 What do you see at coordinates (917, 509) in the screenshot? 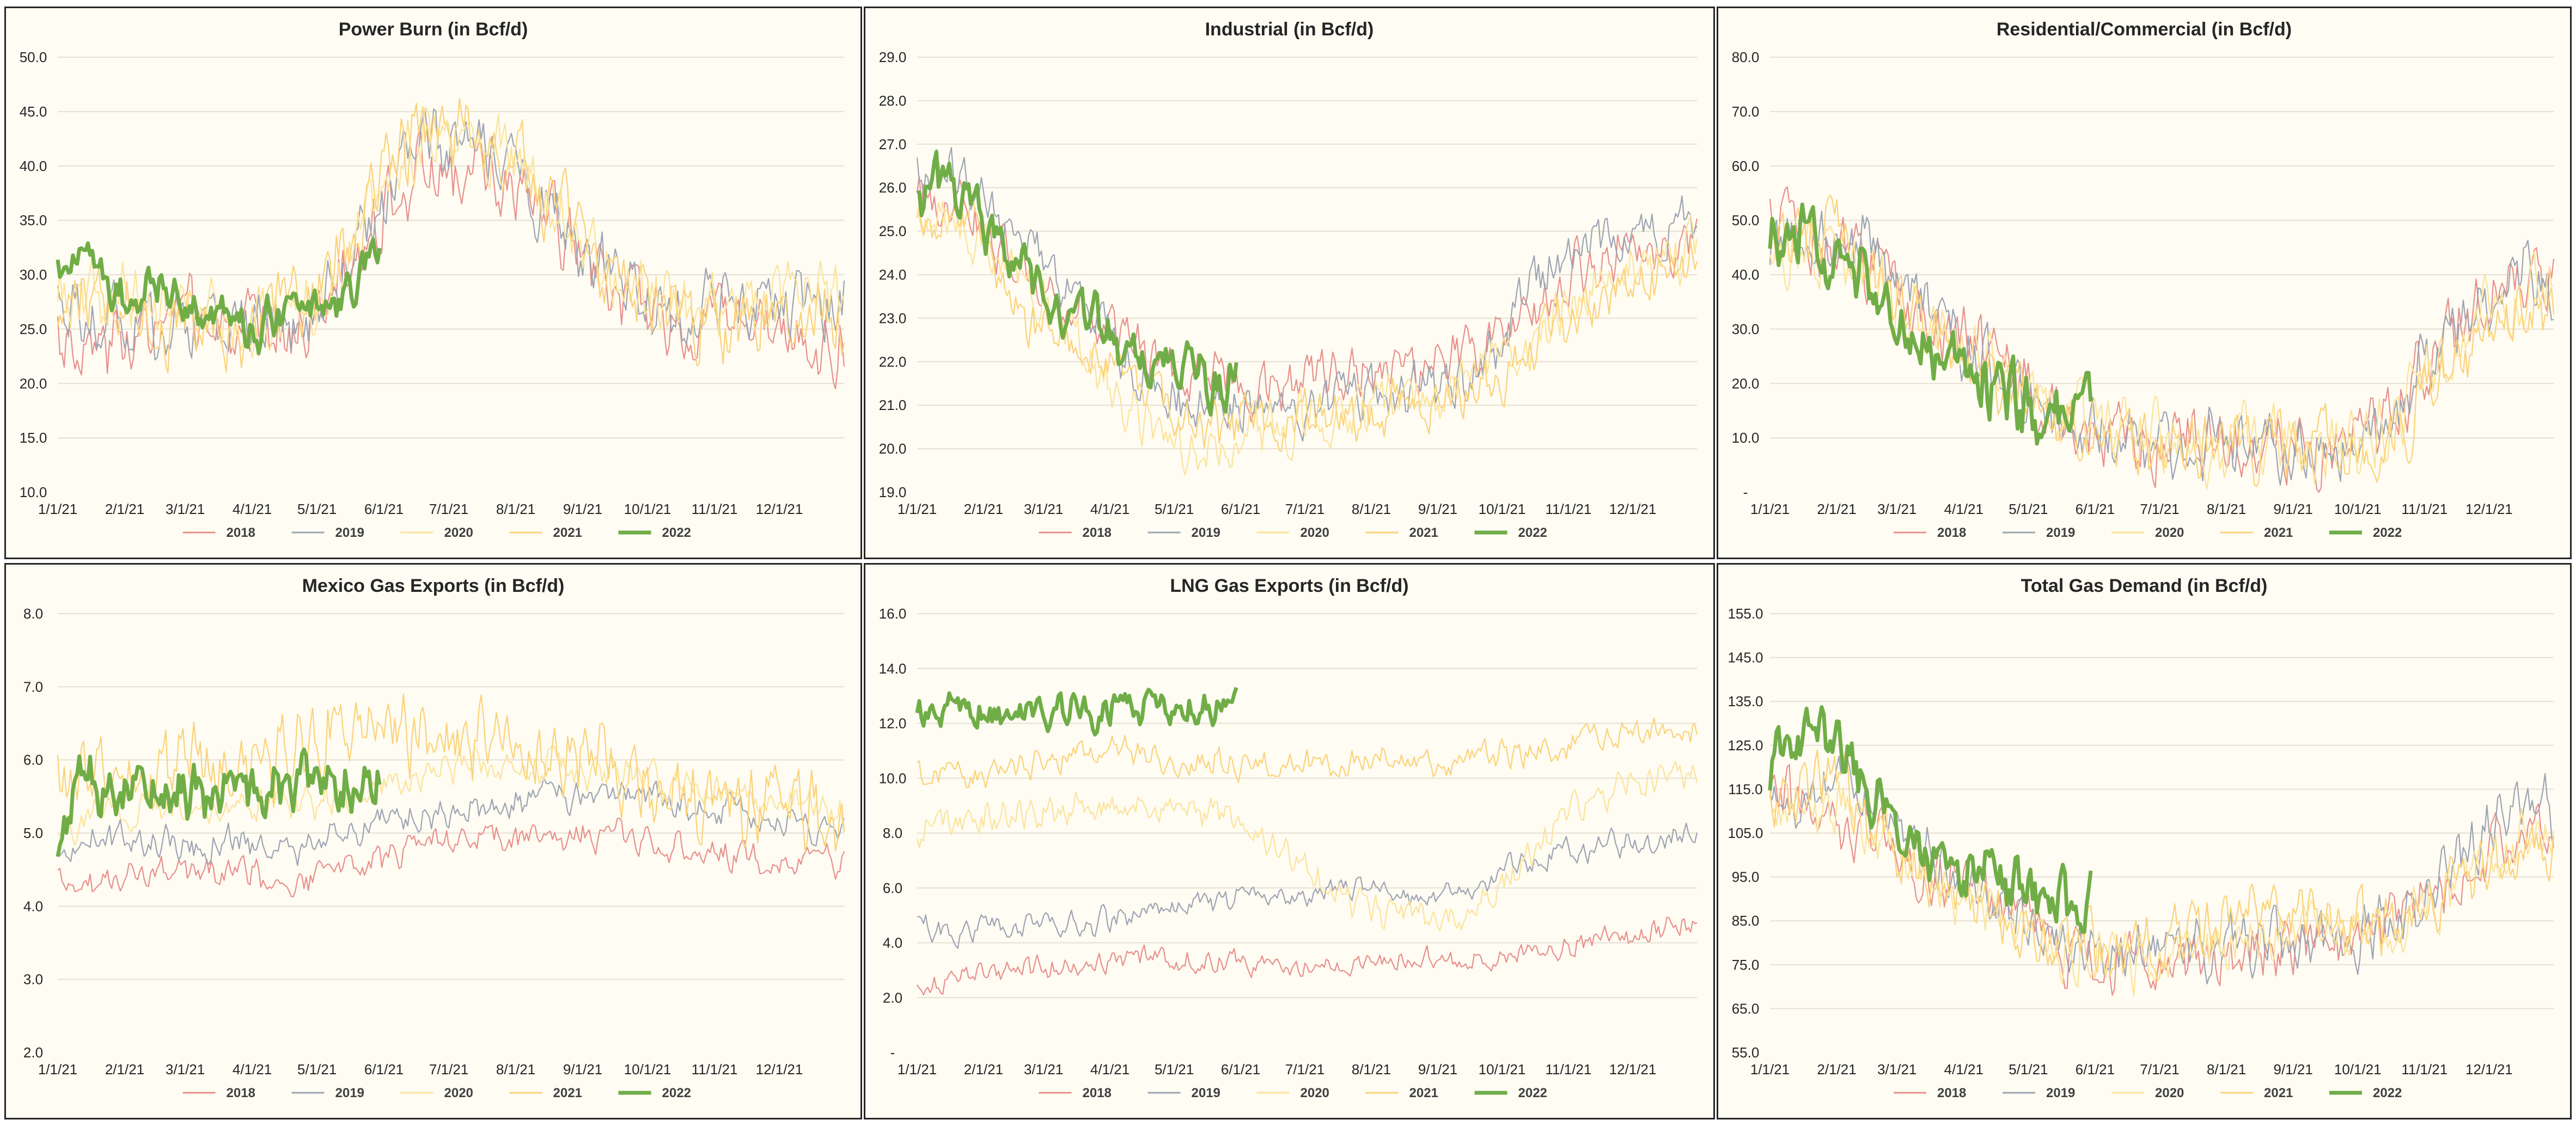
I see `chart-industrial-x-tick-label: 1/1/21` at bounding box center [917, 509].